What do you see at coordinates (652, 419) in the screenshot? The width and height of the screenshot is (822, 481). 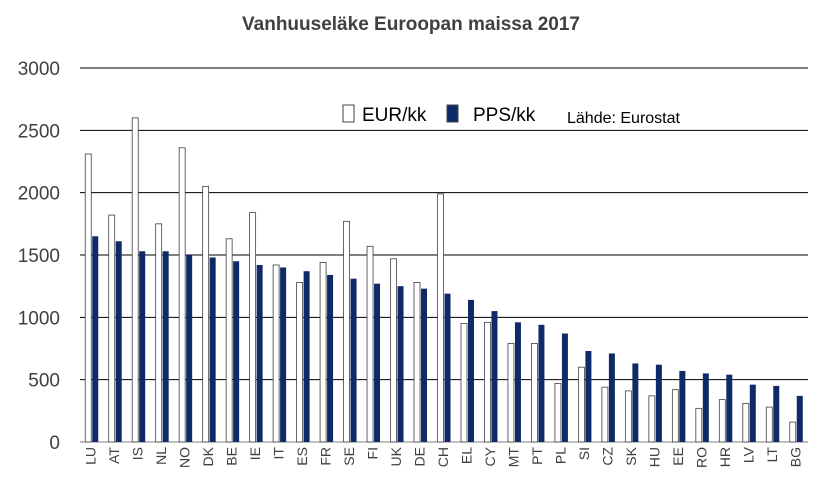 I see `bar-eur-hu` at bounding box center [652, 419].